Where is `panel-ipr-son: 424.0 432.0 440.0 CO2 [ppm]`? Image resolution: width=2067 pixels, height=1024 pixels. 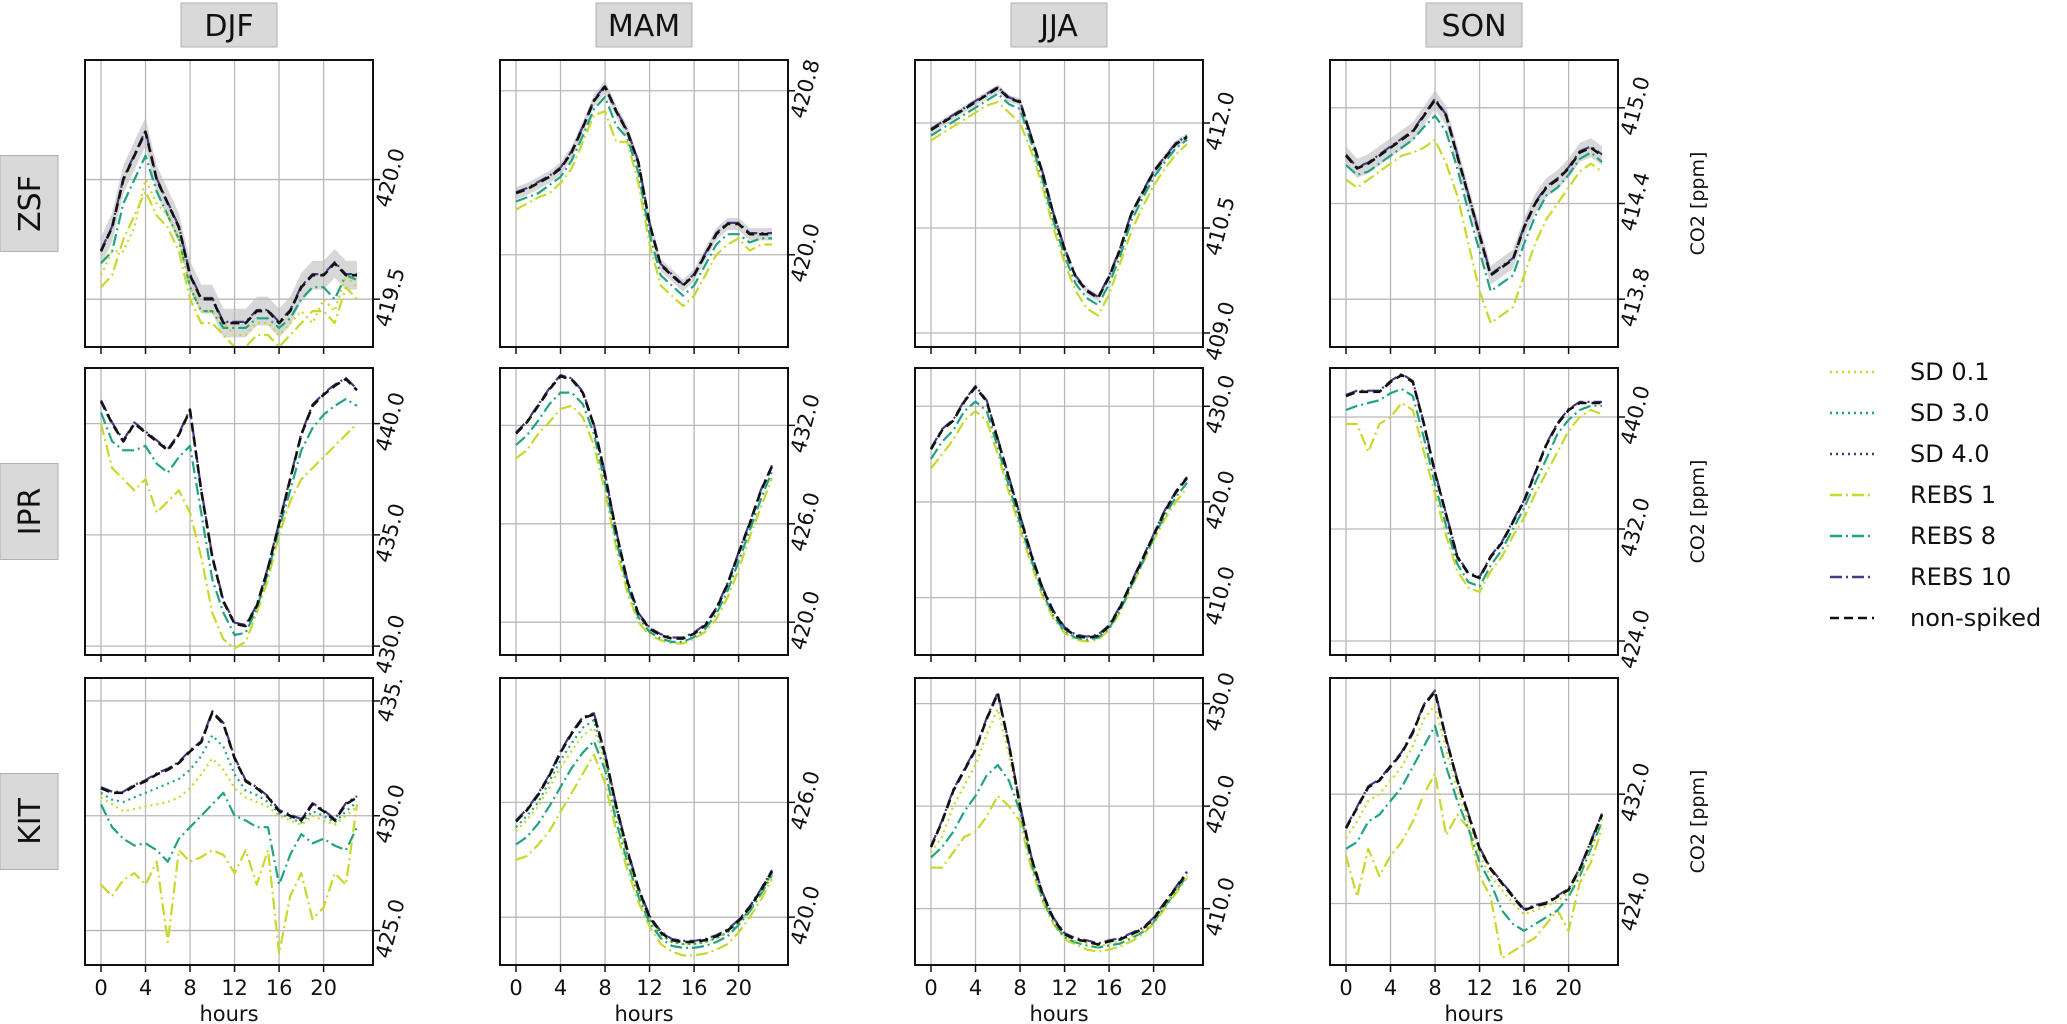 panel-ipr-son: 424.0 432.0 440.0 CO2 [ppm] is located at coordinates (1519, 519).